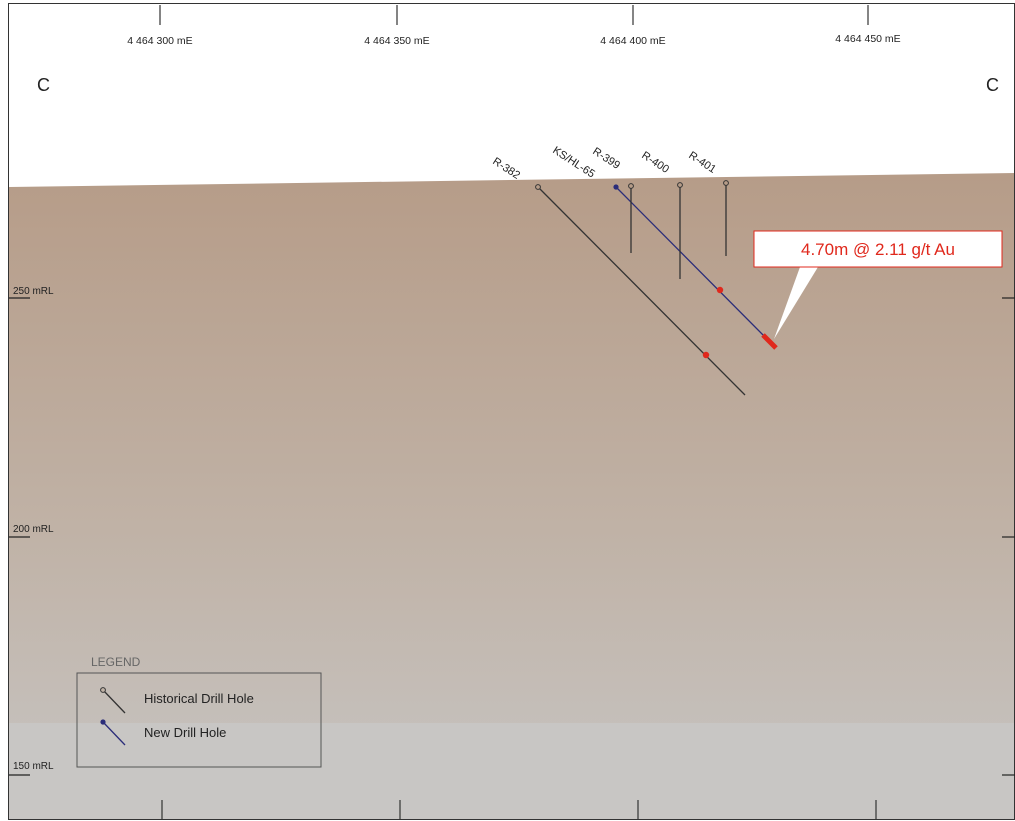 This screenshot has width=1015, height=821. I want to click on elevation-label-250: 250 mRL, so click(33, 291).